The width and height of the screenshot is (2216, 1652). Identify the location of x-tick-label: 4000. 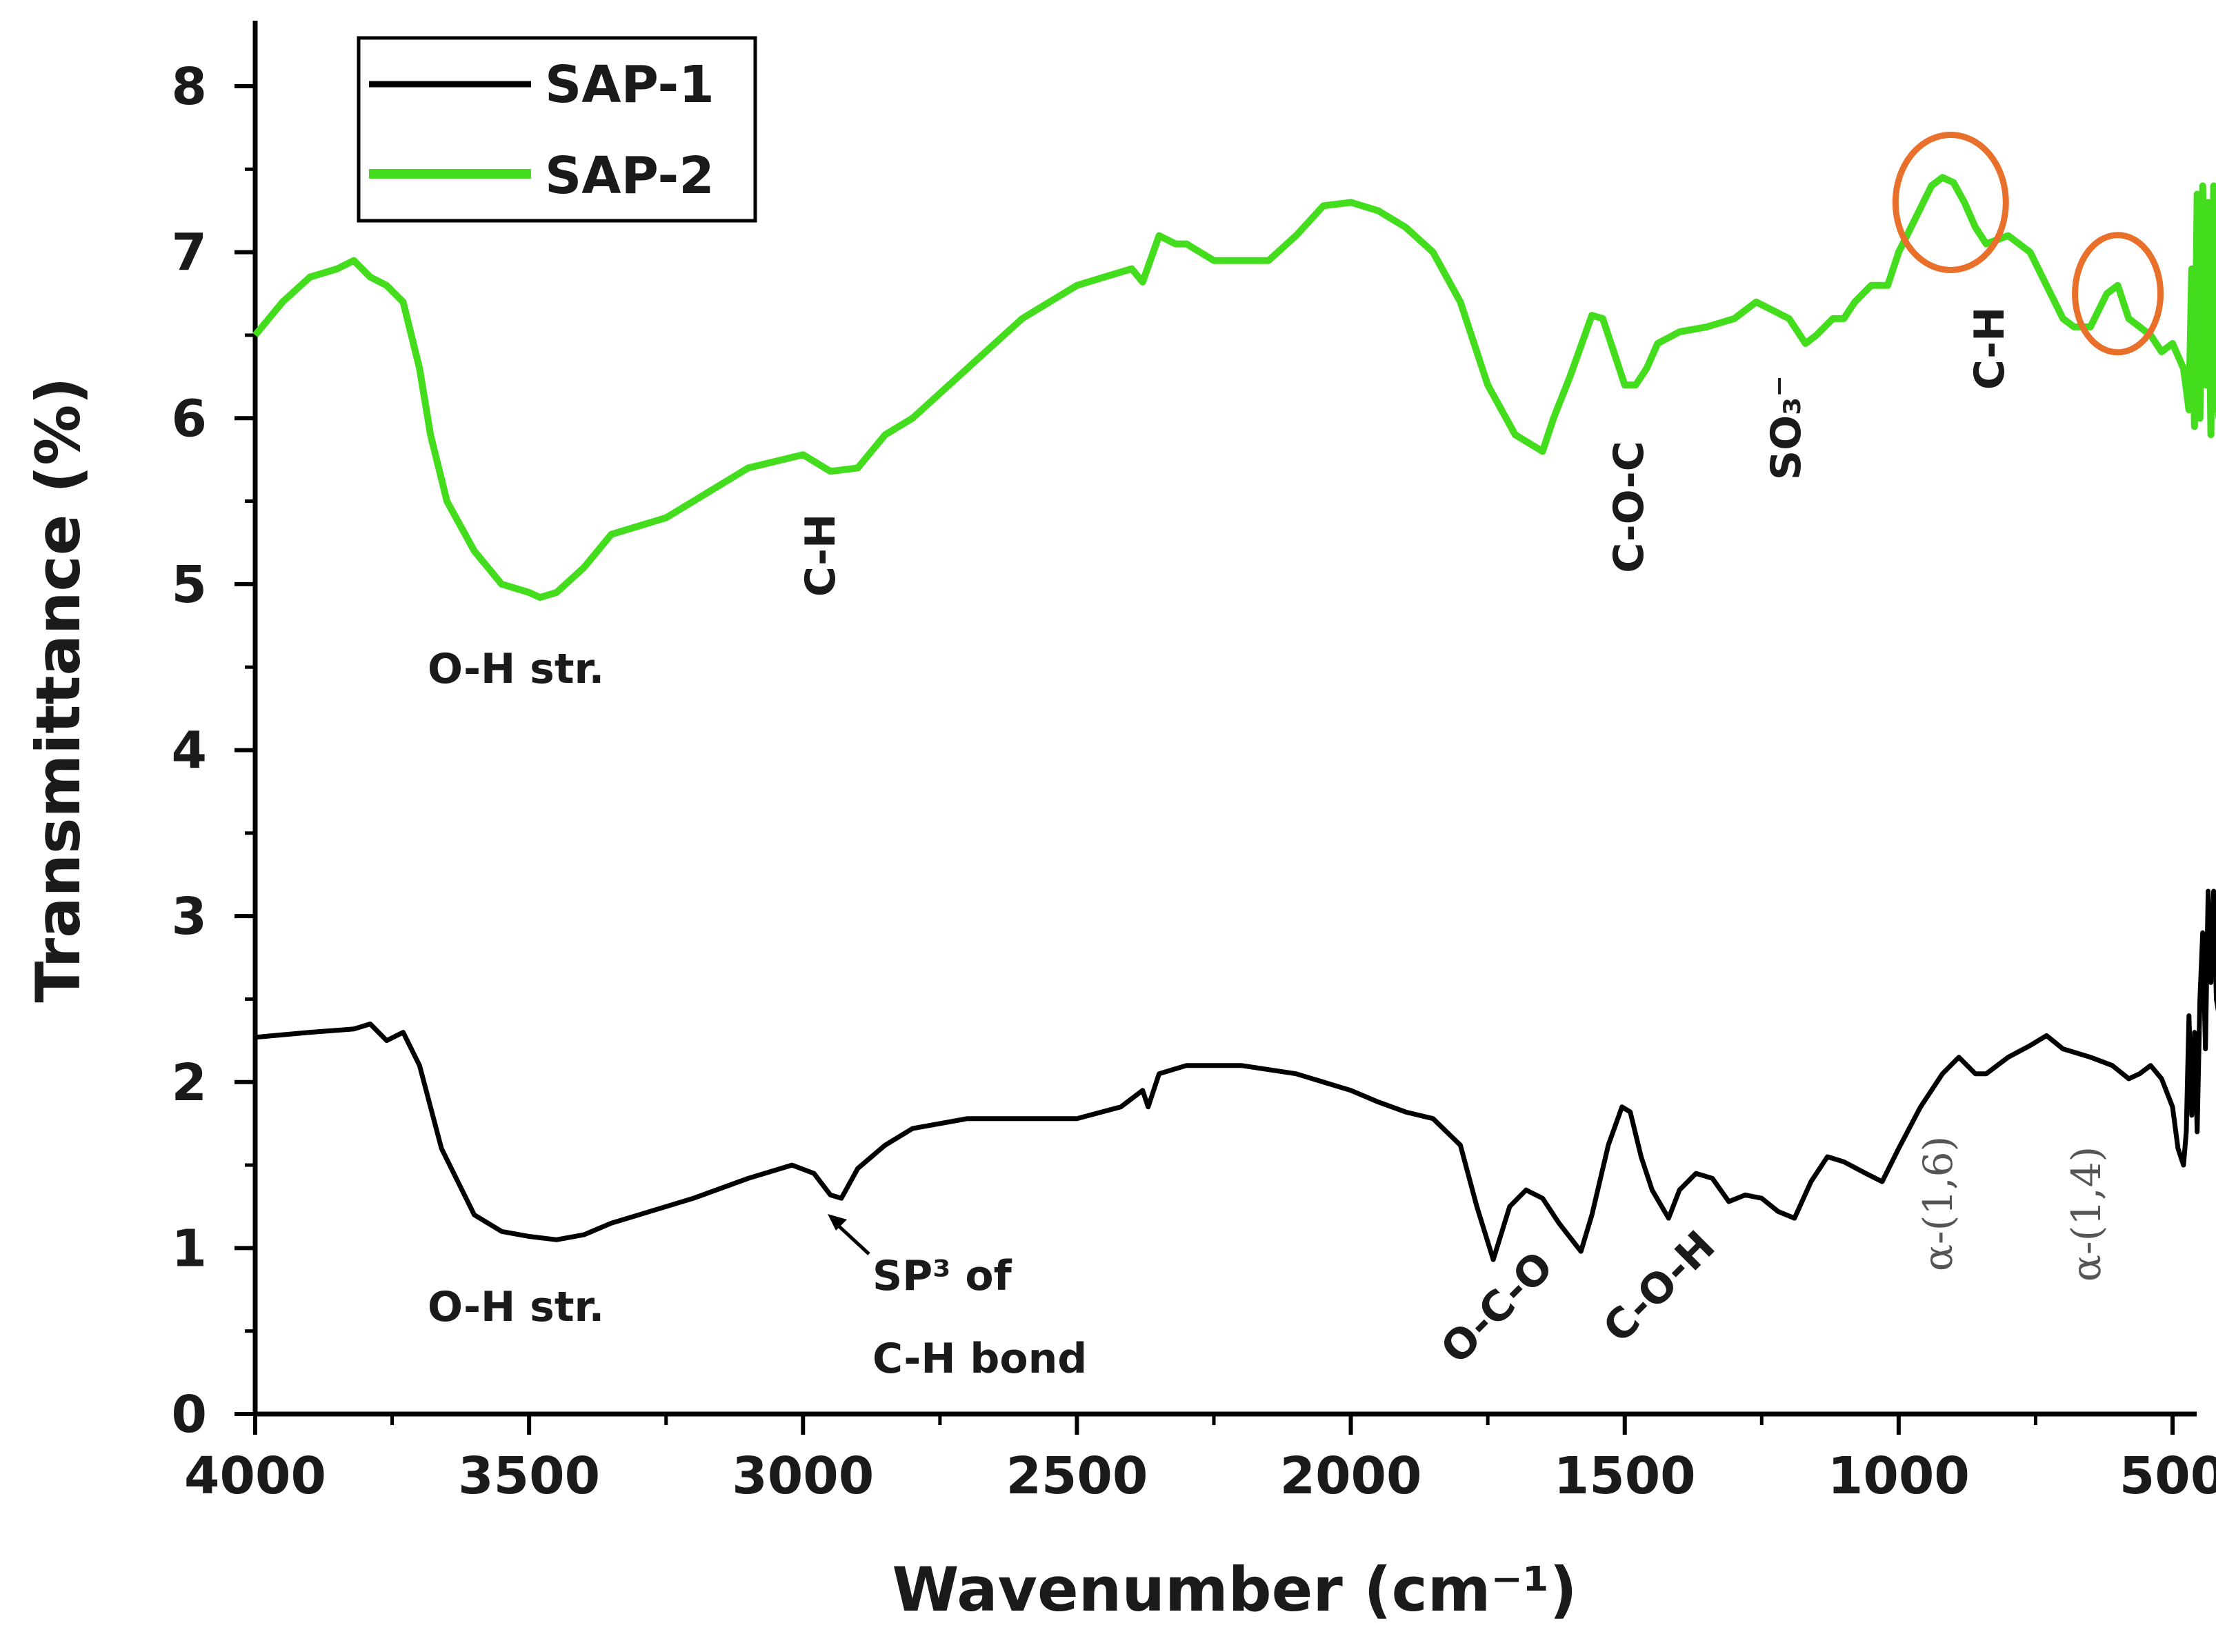
(255, 1476).